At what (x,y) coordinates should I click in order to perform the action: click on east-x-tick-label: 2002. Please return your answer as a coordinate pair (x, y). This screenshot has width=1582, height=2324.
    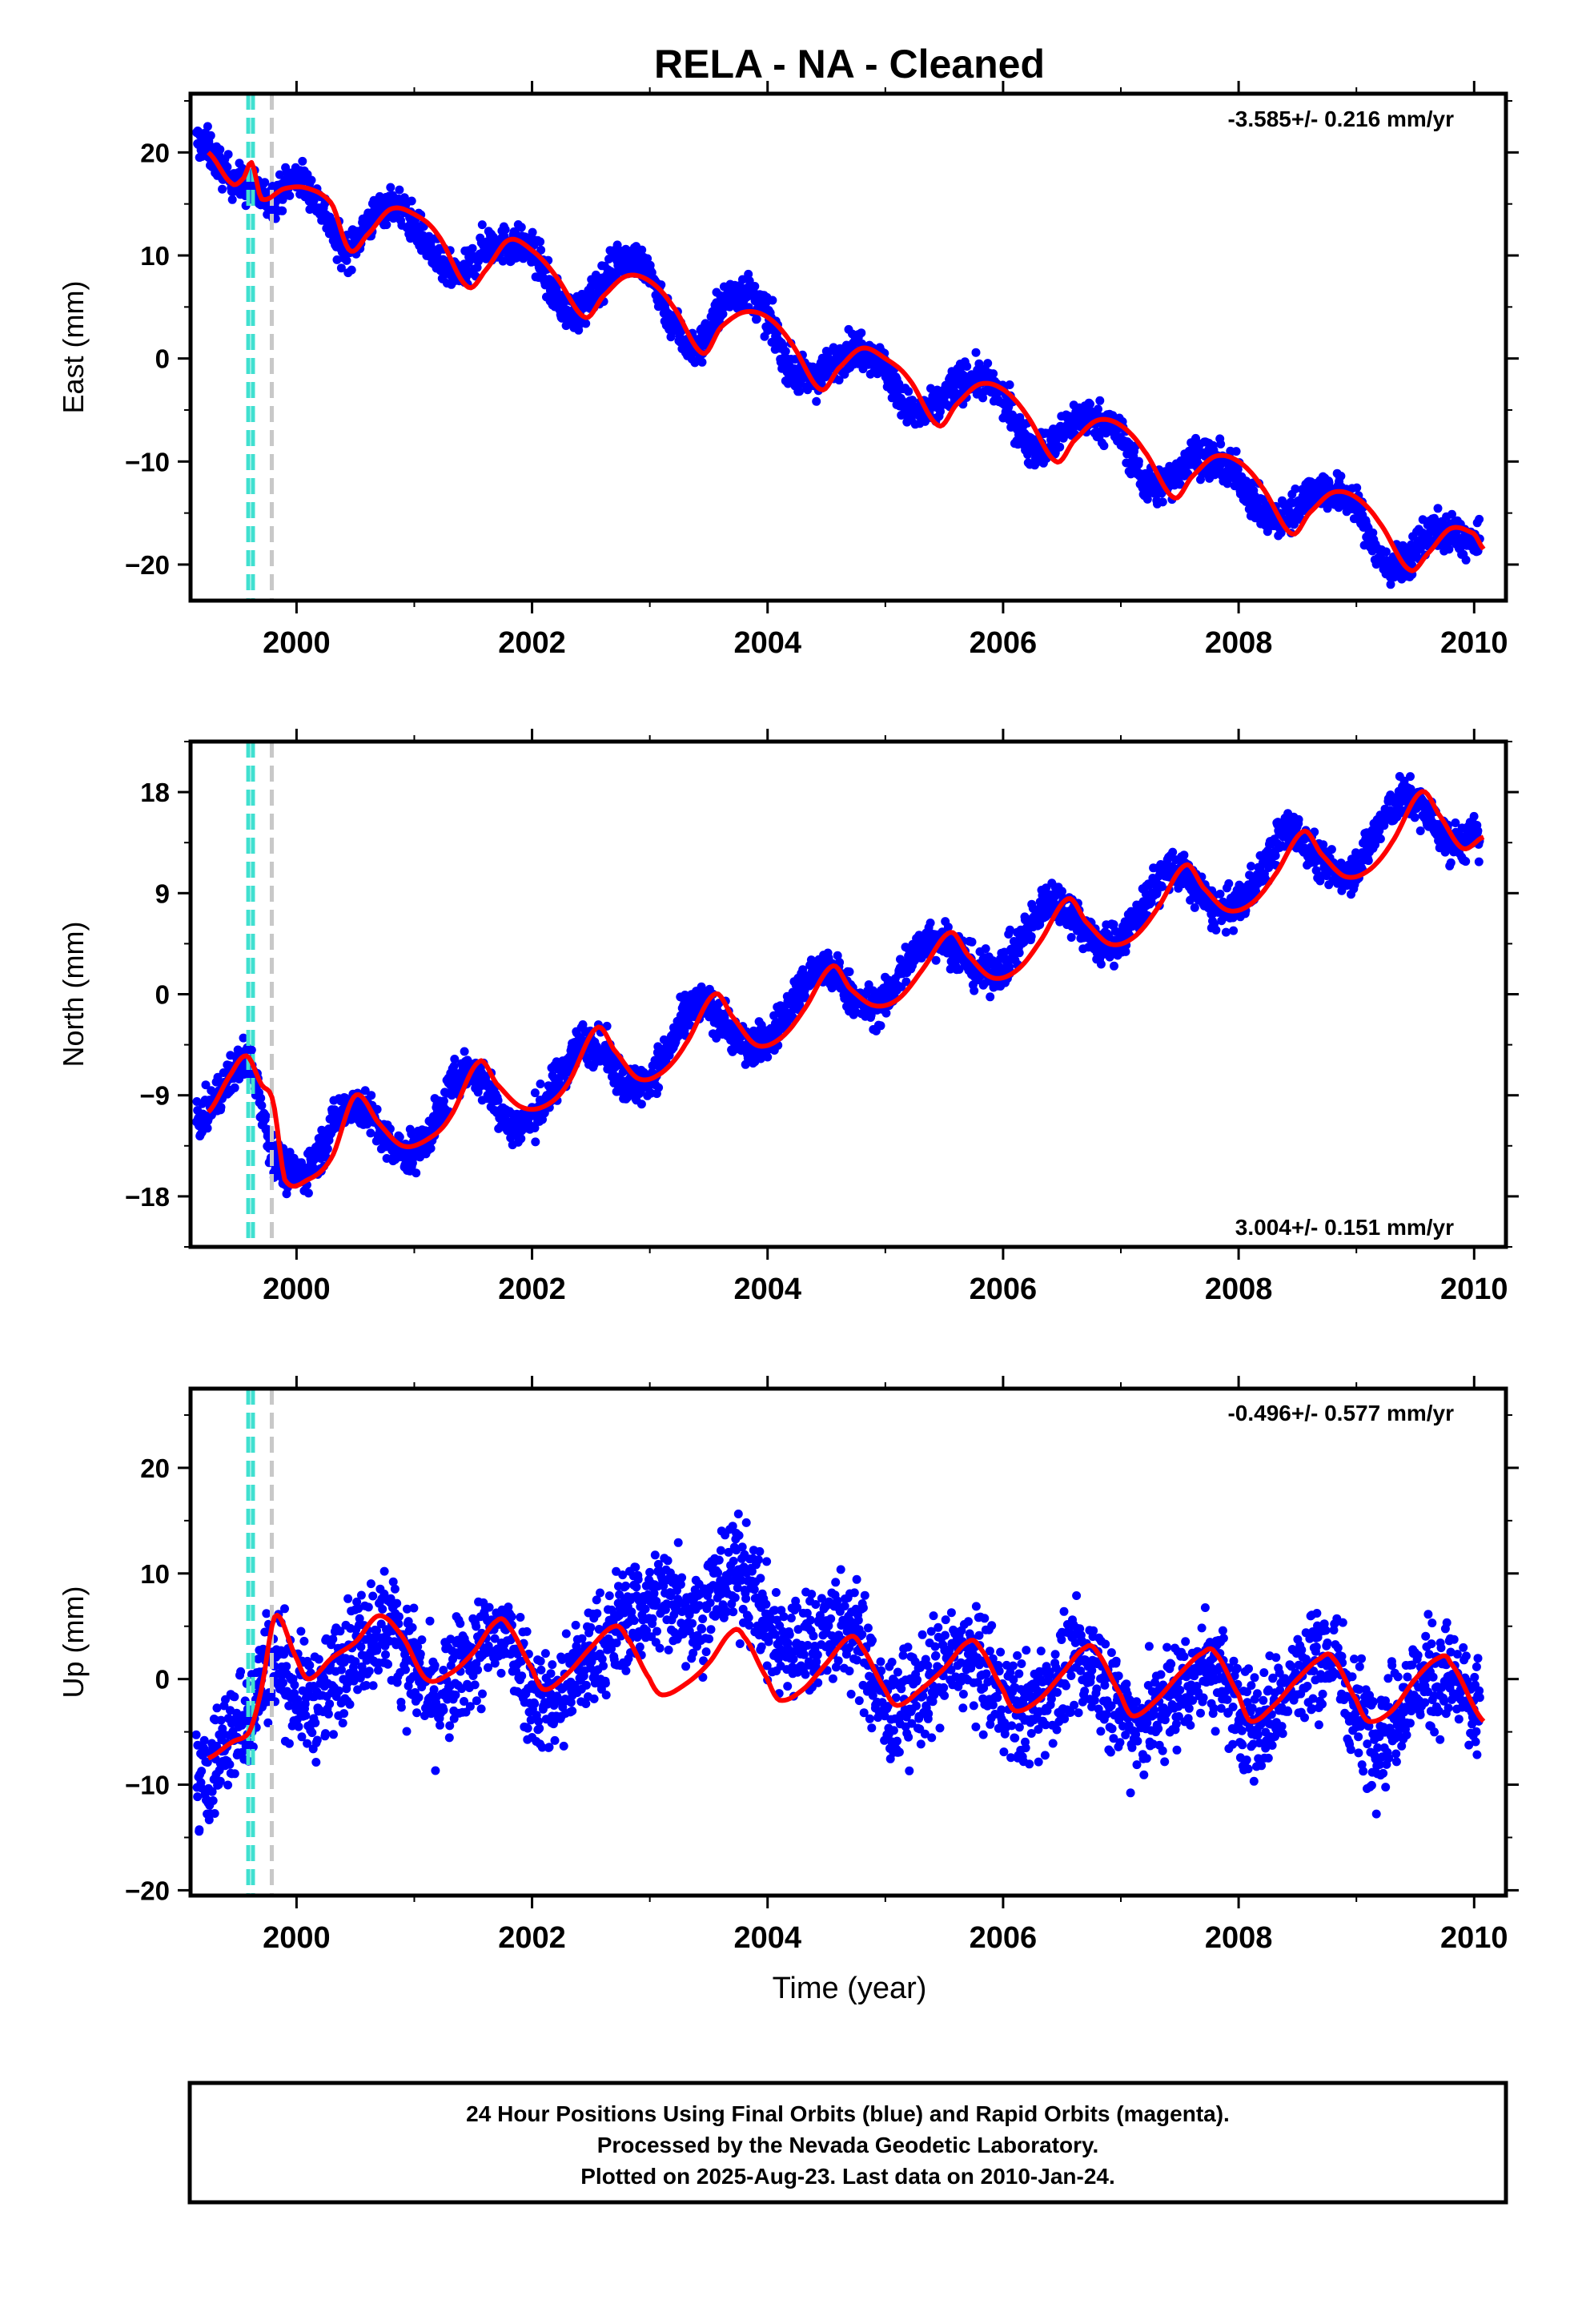
    Looking at the image, I should click on (532, 643).